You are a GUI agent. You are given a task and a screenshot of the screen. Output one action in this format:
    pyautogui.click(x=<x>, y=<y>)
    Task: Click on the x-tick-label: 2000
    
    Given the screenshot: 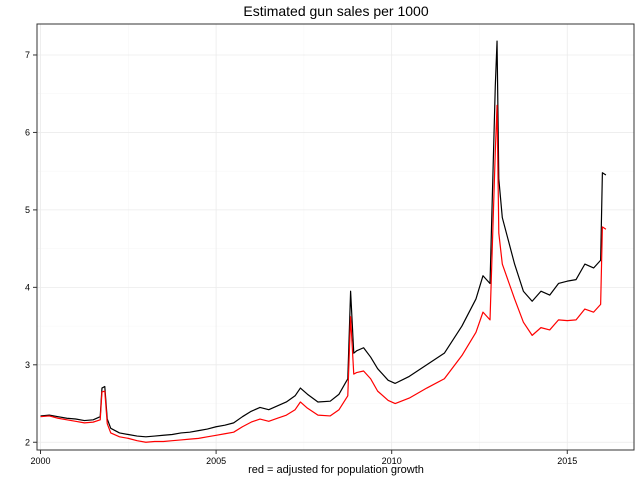 What is the action you would take?
    pyautogui.click(x=40, y=461)
    